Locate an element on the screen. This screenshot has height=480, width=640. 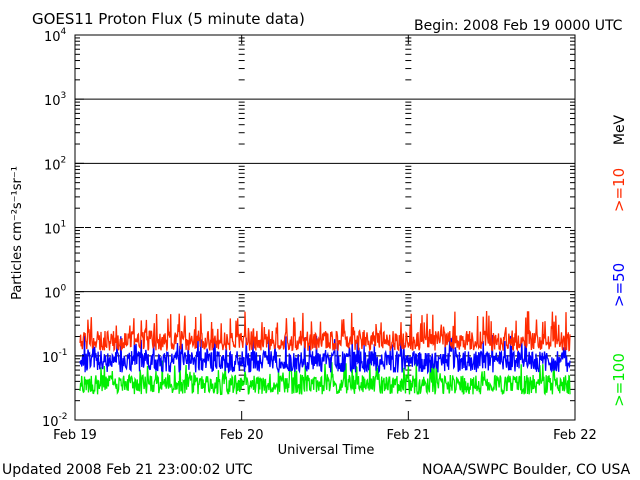
credit-label: NOAA/SWPC Boulder, CO USA is located at coordinates (526, 470).